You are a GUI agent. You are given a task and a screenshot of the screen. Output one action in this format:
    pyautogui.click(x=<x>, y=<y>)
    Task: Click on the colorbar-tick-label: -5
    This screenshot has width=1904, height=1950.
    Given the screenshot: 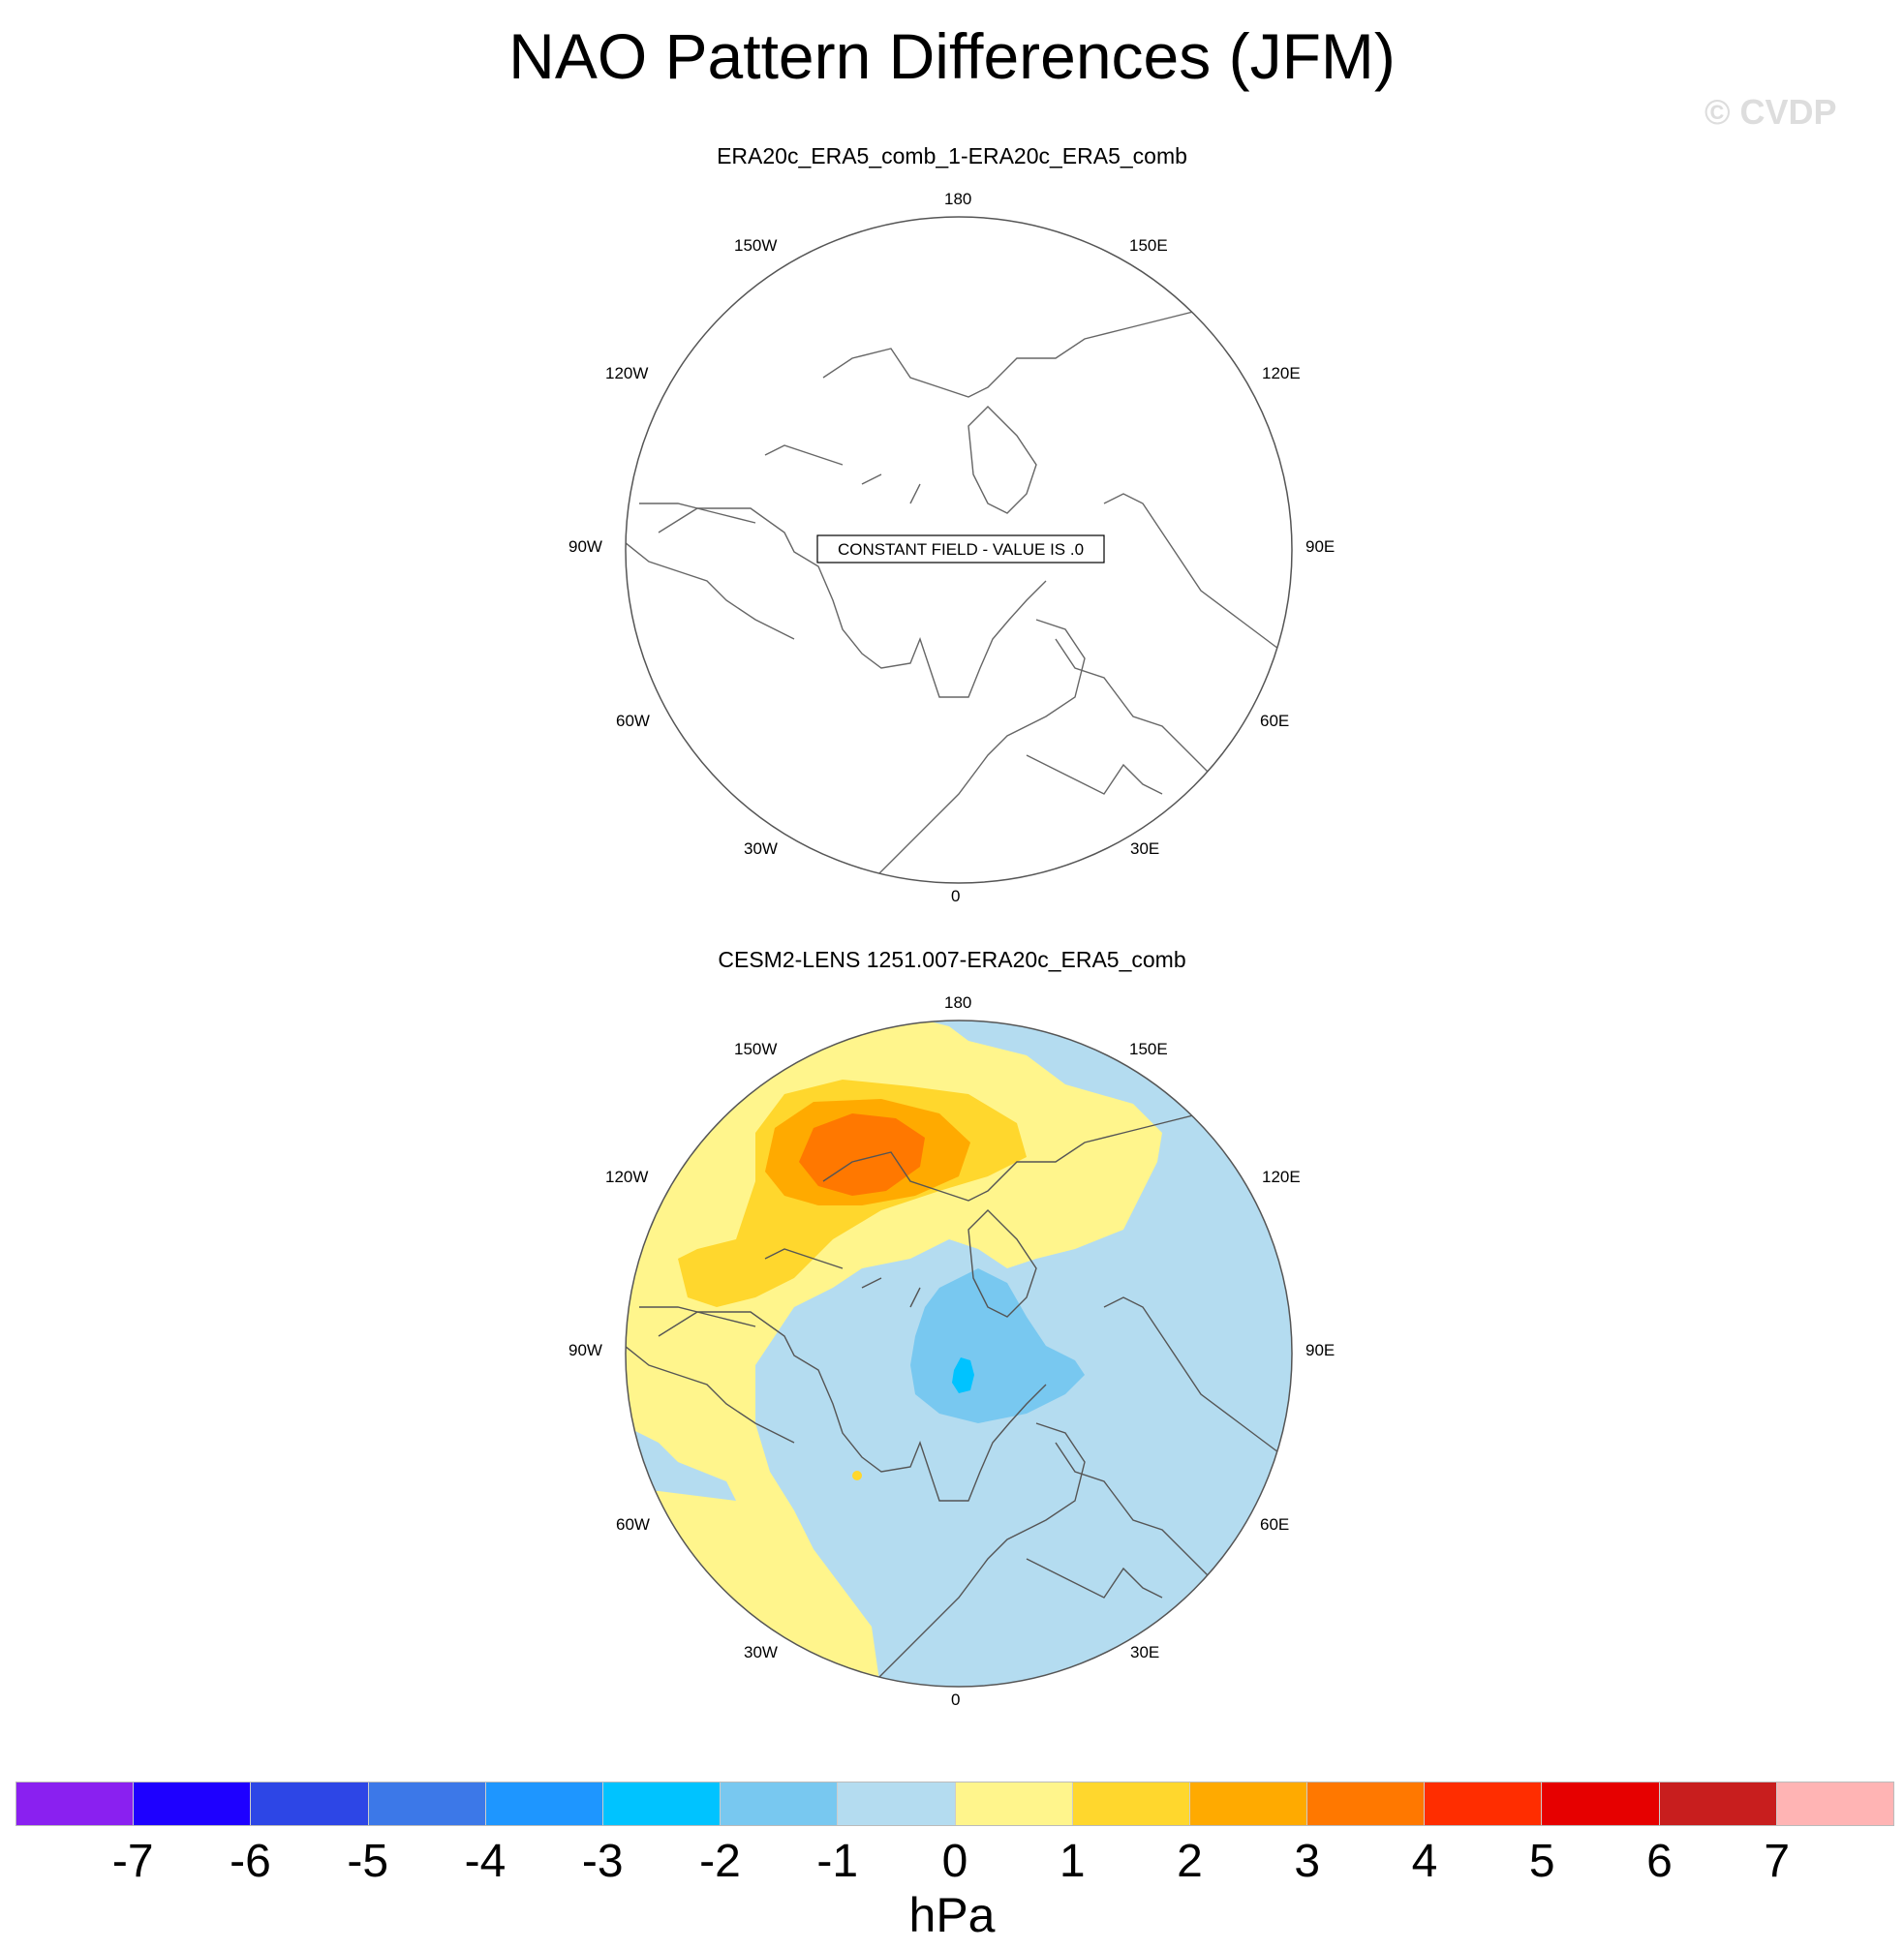 What is the action you would take?
    pyautogui.click(x=368, y=1861)
    